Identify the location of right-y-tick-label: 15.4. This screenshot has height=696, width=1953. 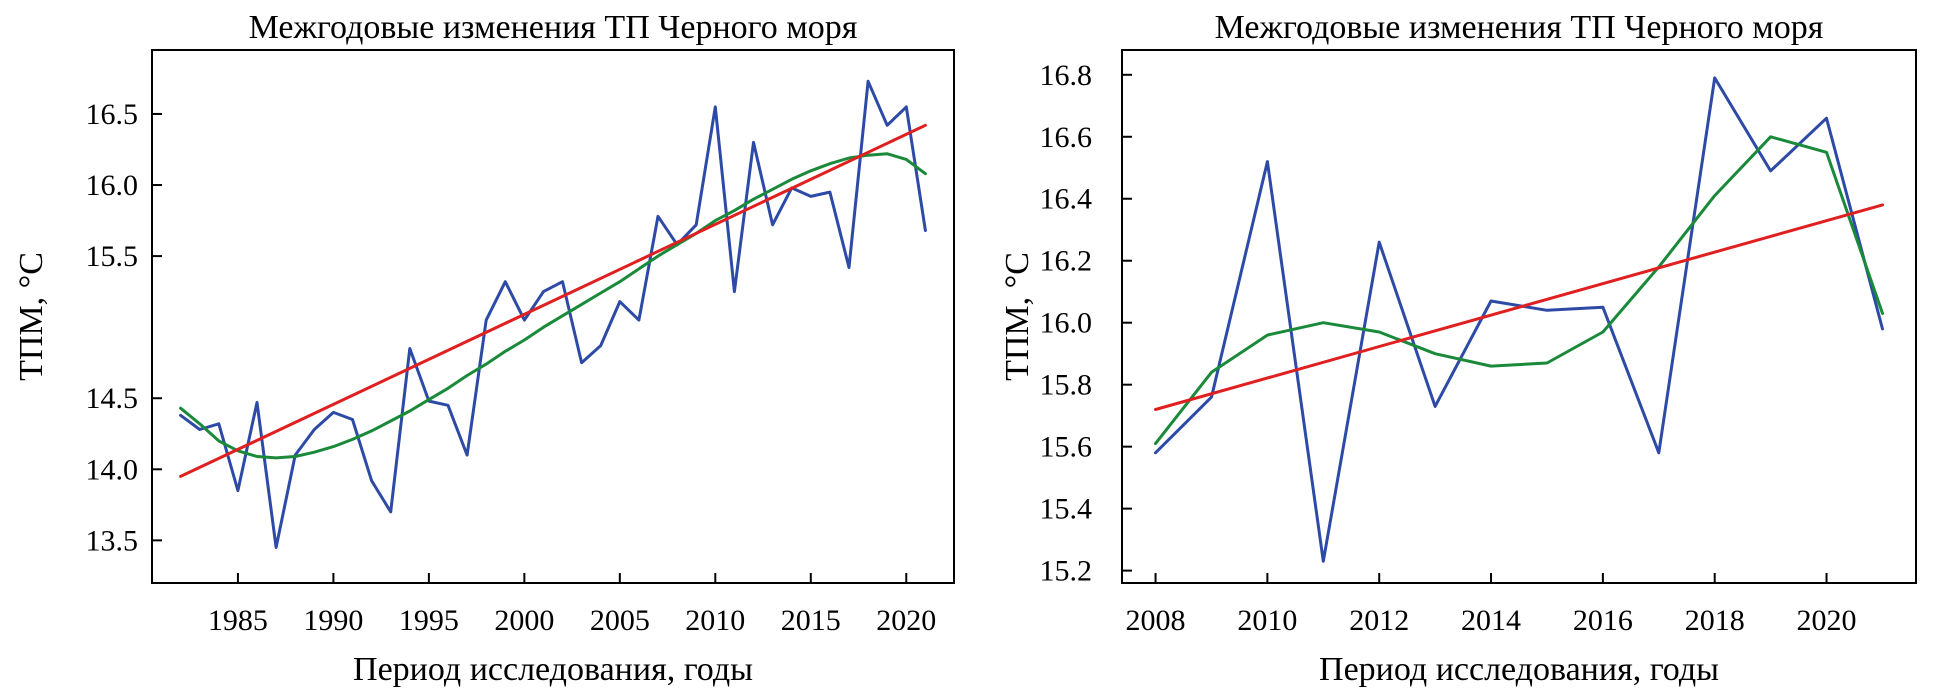
(1066, 509).